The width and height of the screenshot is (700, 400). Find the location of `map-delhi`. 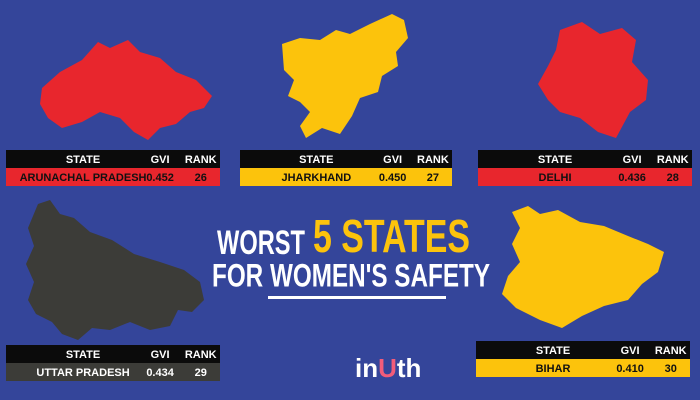

map-delhi is located at coordinates (593, 80).